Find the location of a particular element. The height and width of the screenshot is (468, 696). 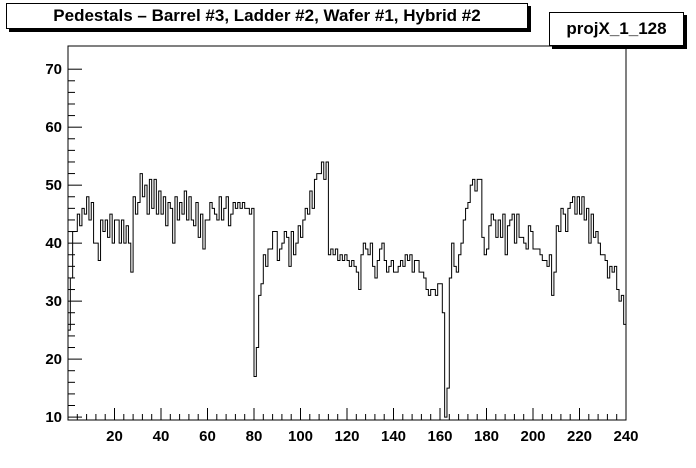

x-tick-label: 160 is located at coordinates (439, 436).